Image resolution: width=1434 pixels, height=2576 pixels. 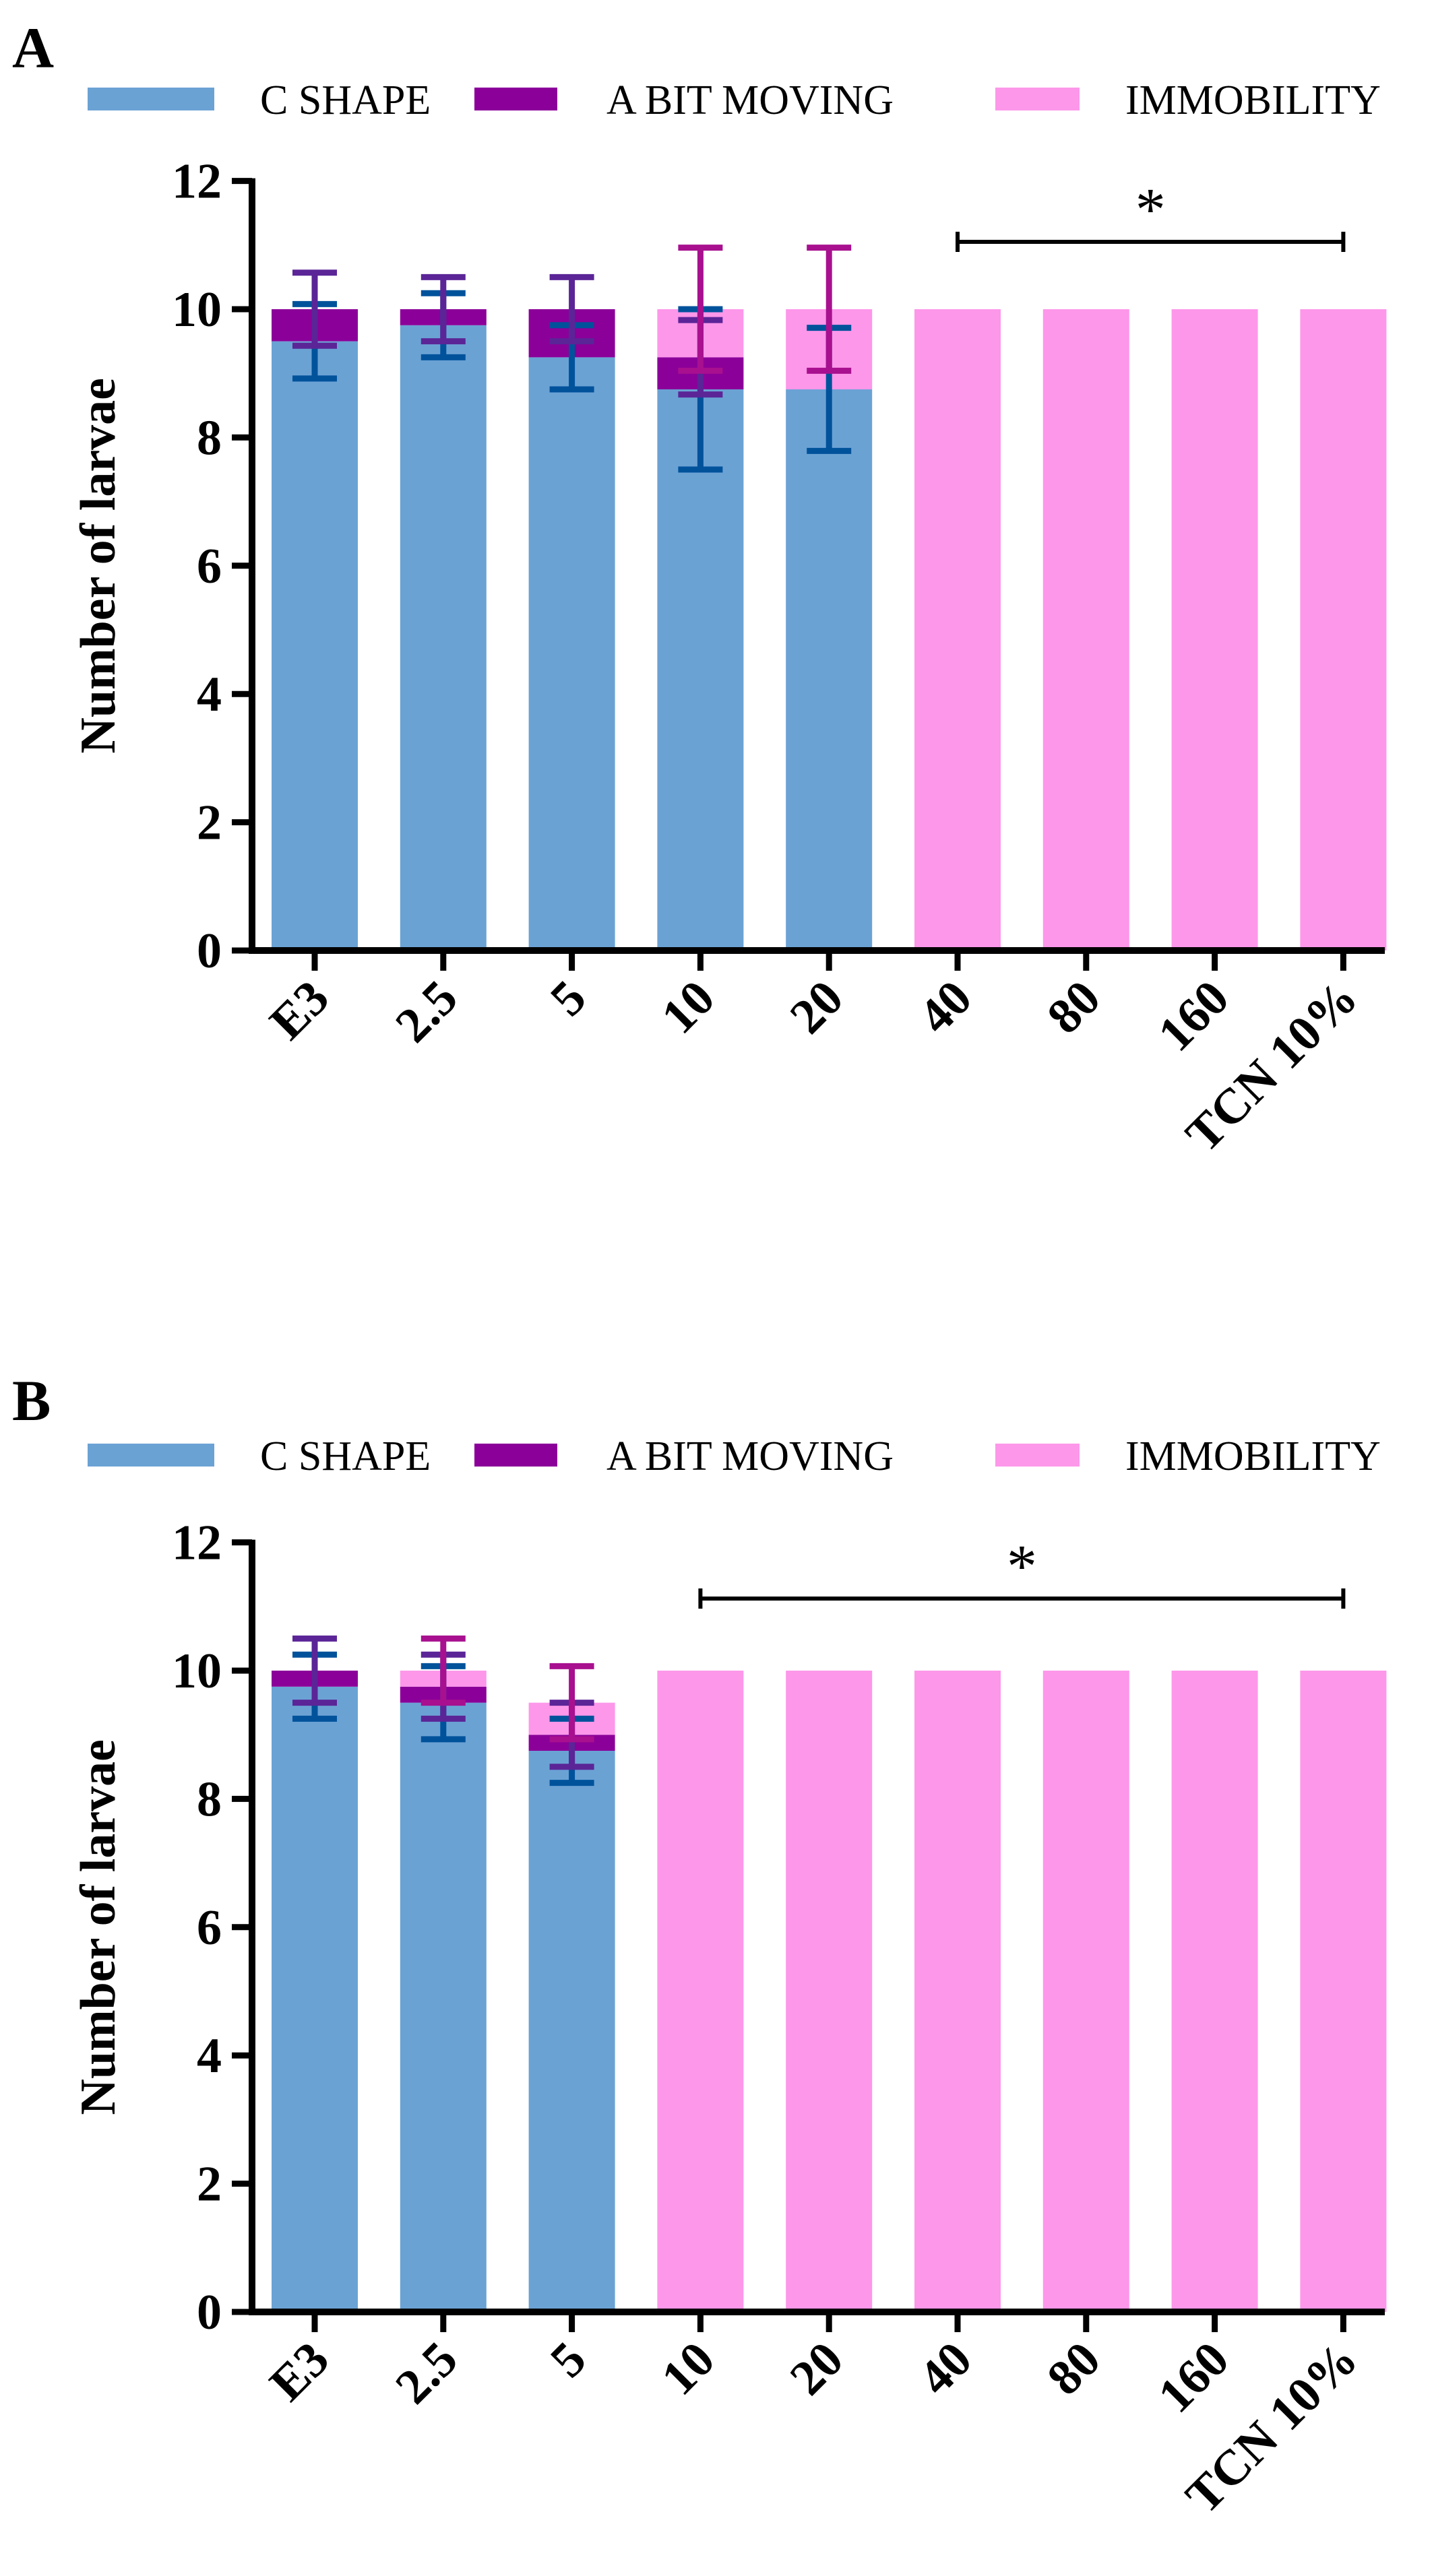 I want to click on panel-label: A, so click(x=33, y=48).